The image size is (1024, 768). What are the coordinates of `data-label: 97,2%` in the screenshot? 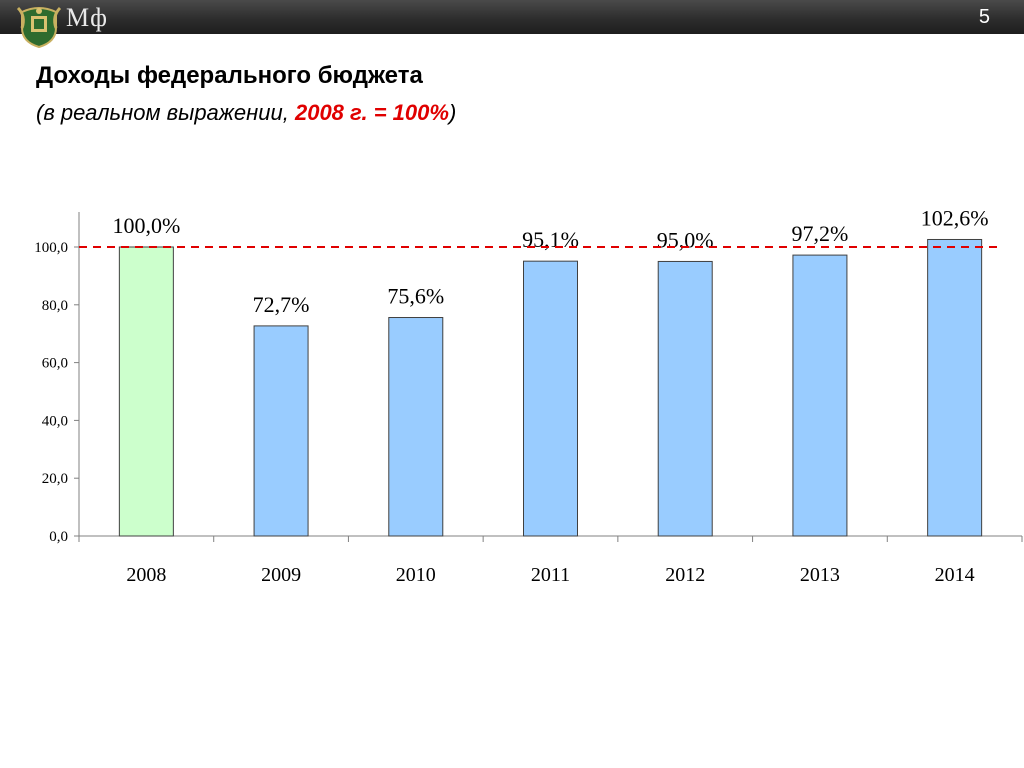 It's located at (820, 233).